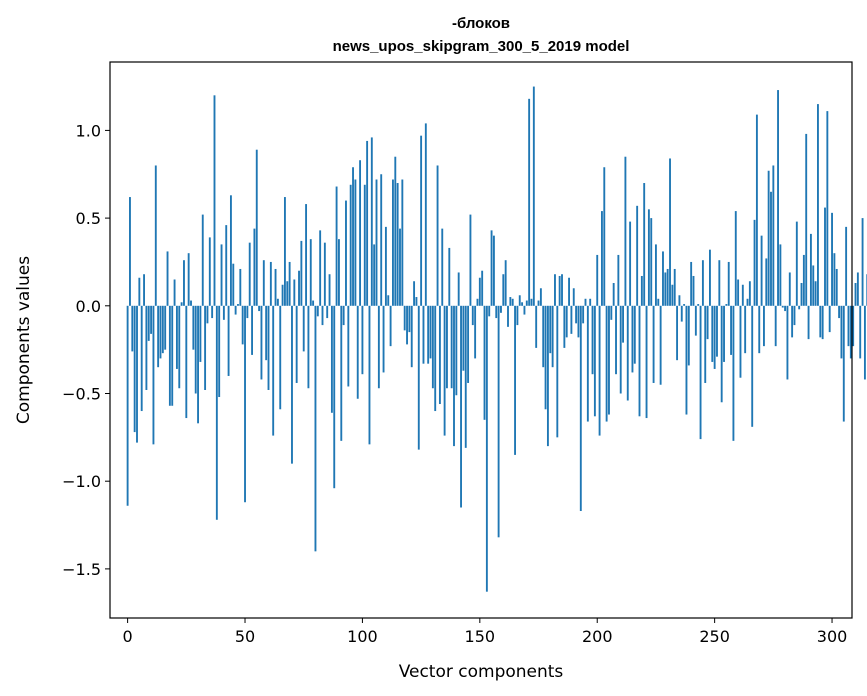  I want to click on y-axis-ticks: −1.5 −1.0 −0.5 0.0 0.5 1.0, so click(86, 350).